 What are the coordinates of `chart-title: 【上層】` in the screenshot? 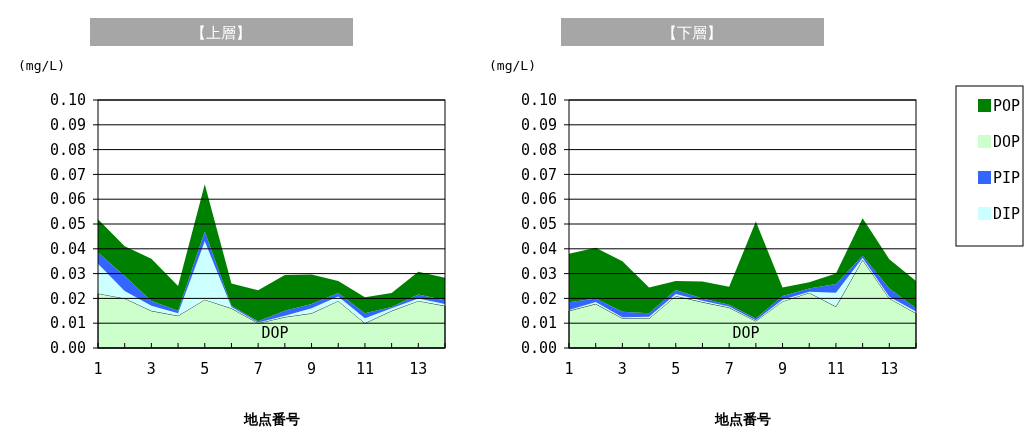 It's located at (221, 33).